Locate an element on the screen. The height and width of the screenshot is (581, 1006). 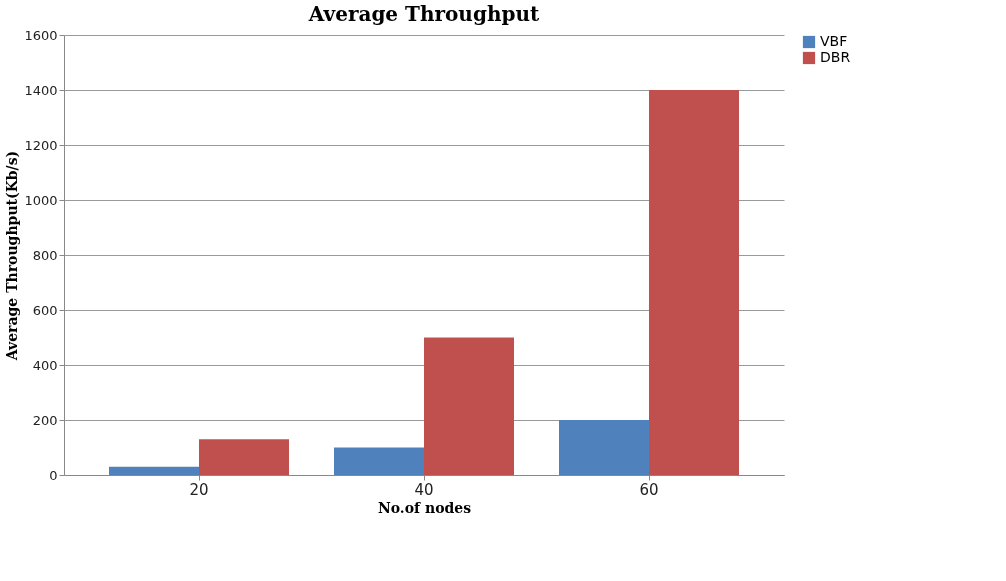
x-tick-label: 60 is located at coordinates (649, 489).